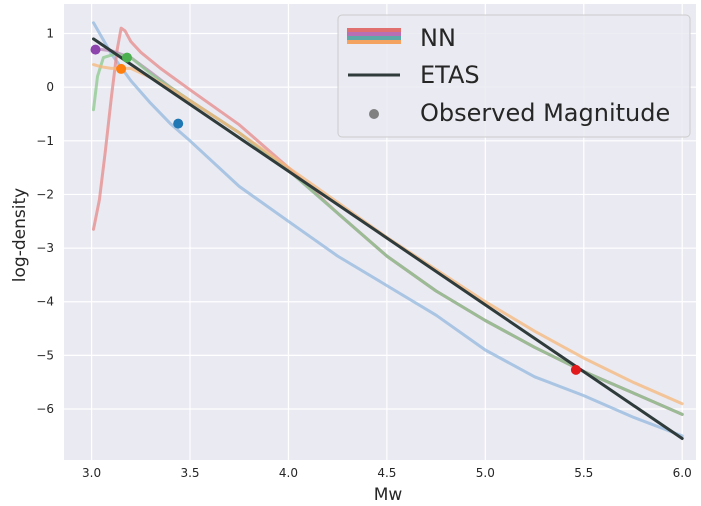 The height and width of the screenshot is (506, 701). What do you see at coordinates (438, 38) in the screenshot?
I see `legend-nn-label: NN` at bounding box center [438, 38].